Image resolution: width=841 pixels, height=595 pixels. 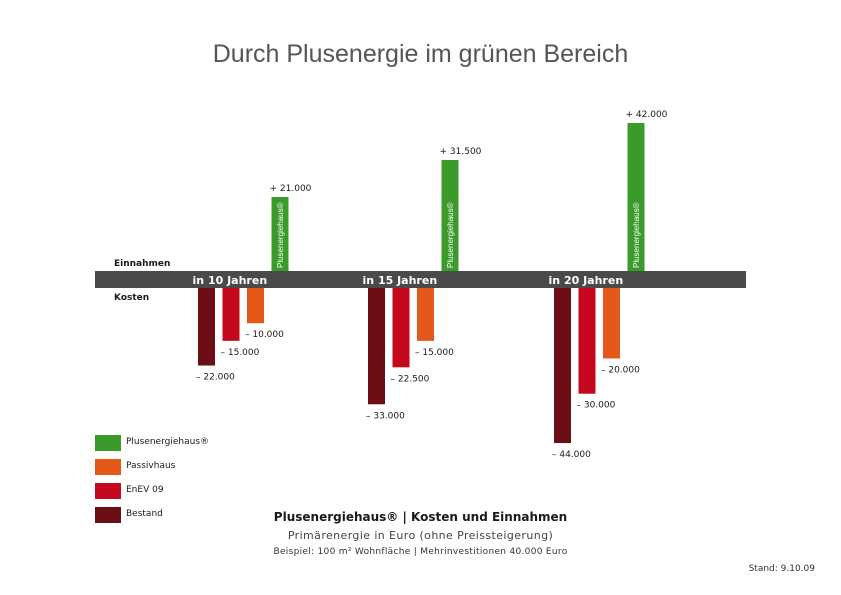 I want to click on legend-label: Passivhaus, so click(x=151, y=466).